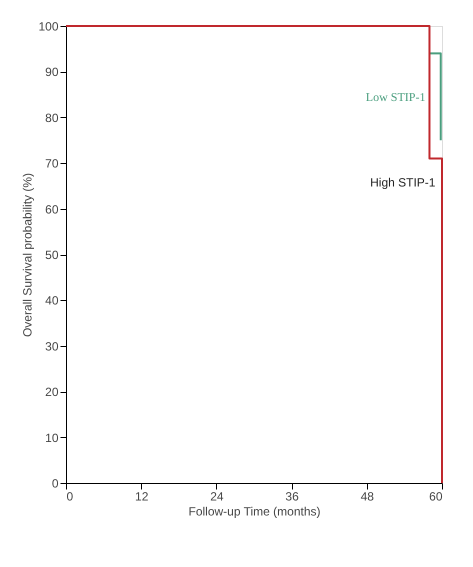 Image resolution: width=473 pixels, height=567 pixels. What do you see at coordinates (142, 497) in the screenshot?
I see `x-tick-label: 12` at bounding box center [142, 497].